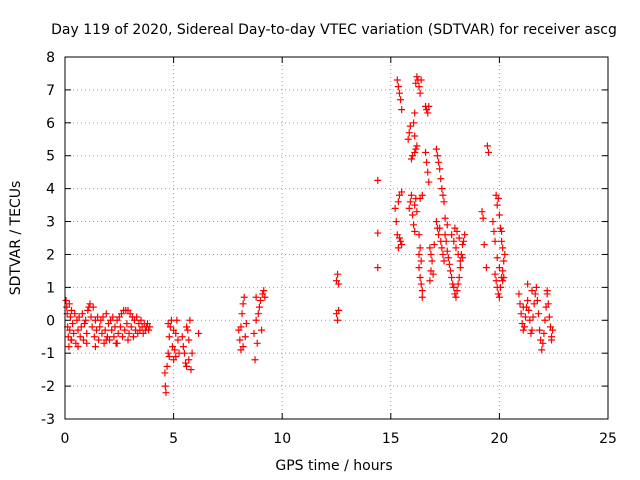 The width and height of the screenshot is (640, 480). Describe the element at coordinates (48, 420) in the screenshot. I see `y-tick-label: -3` at that location.